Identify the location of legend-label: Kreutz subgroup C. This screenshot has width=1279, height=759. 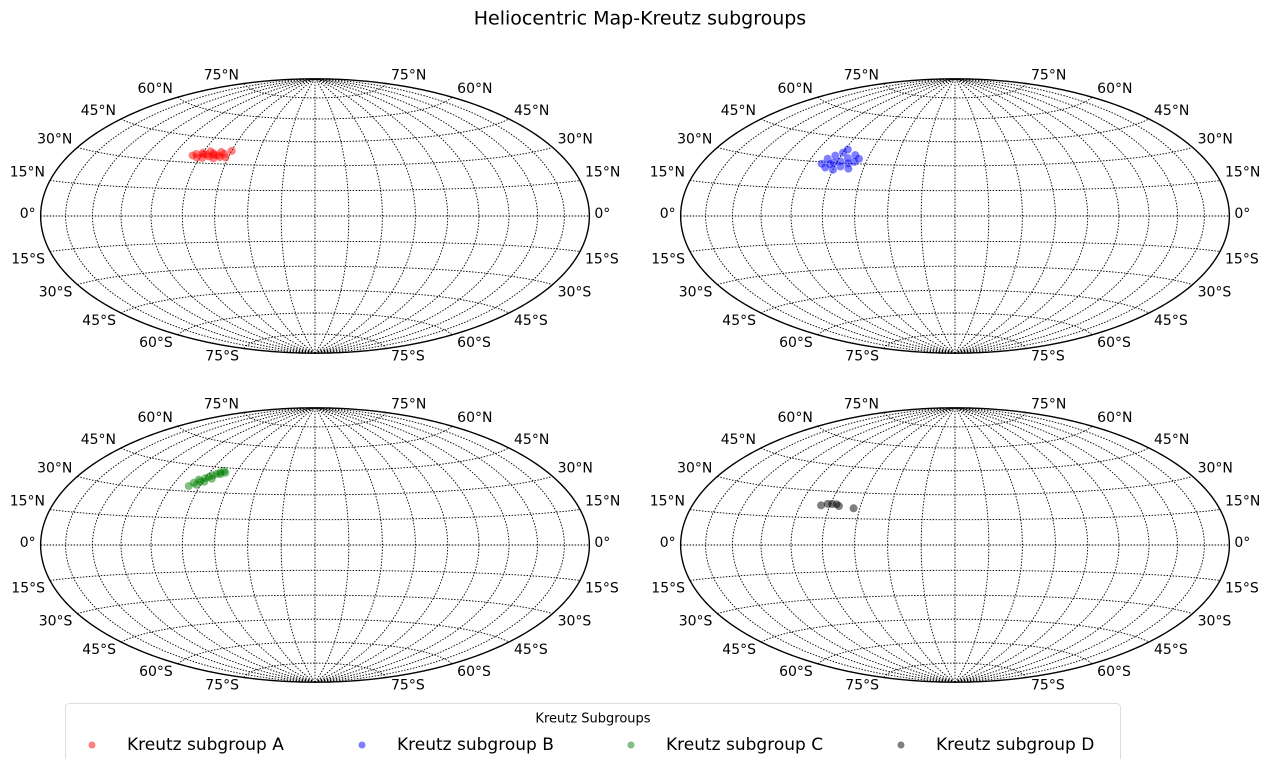
(744, 745).